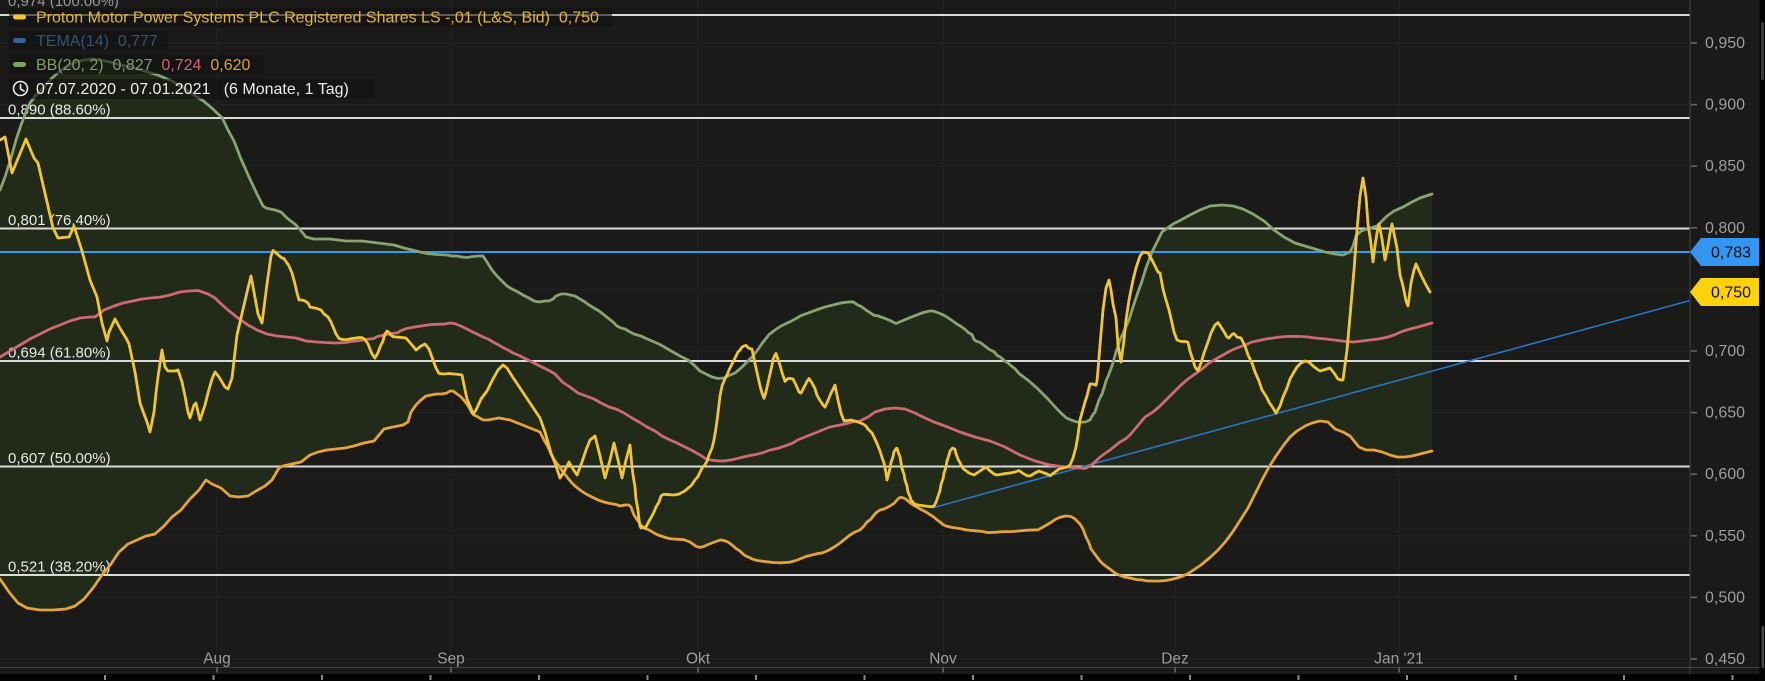  What do you see at coordinates (1725, 597) in the screenshot?
I see `svg-text: 0,500` at bounding box center [1725, 597].